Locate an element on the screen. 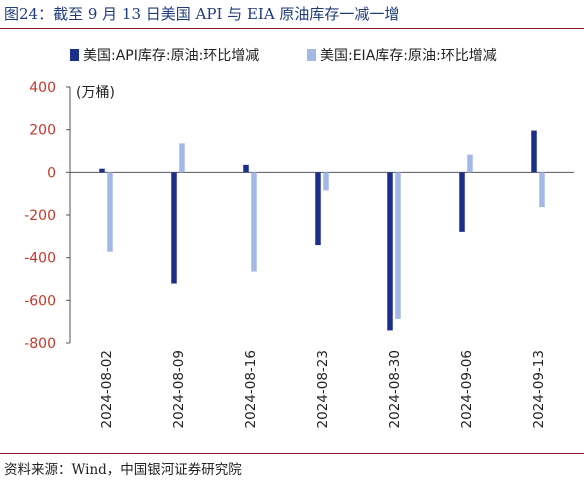 The height and width of the screenshot is (485, 584). y-tick-label: -800 is located at coordinates (40, 344).